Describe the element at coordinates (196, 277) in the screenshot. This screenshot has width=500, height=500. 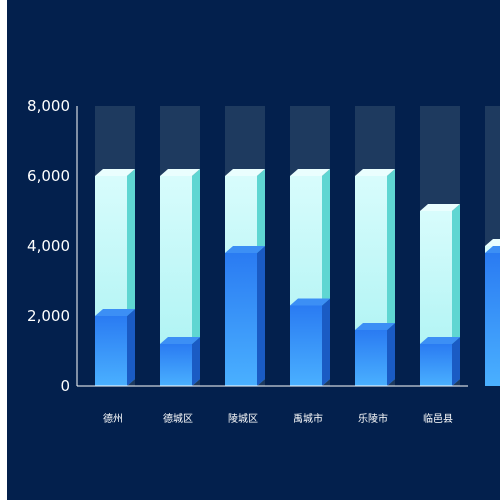
I see `outer-bar-side` at that location.